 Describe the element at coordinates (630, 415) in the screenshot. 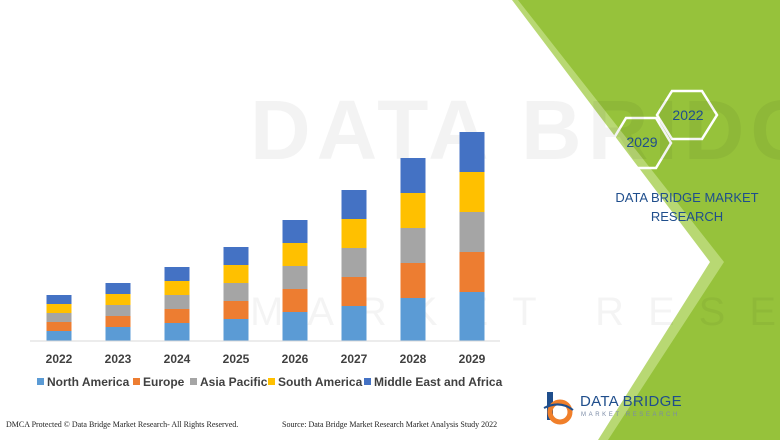

I see `logo-tagline: MARKET RESEARCH` at that location.